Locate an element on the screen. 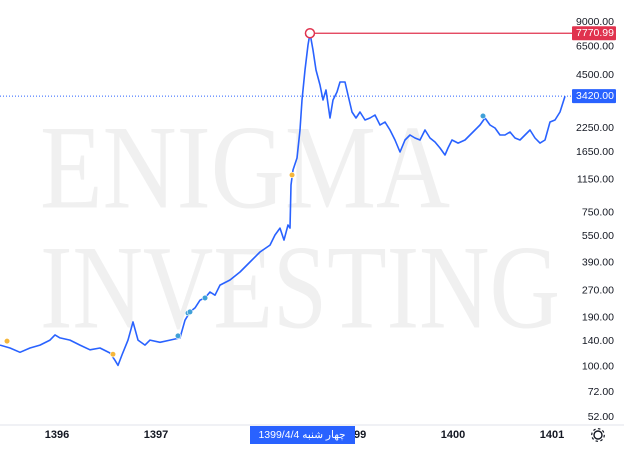  last-price-label: 3420.00 is located at coordinates (595, 96).